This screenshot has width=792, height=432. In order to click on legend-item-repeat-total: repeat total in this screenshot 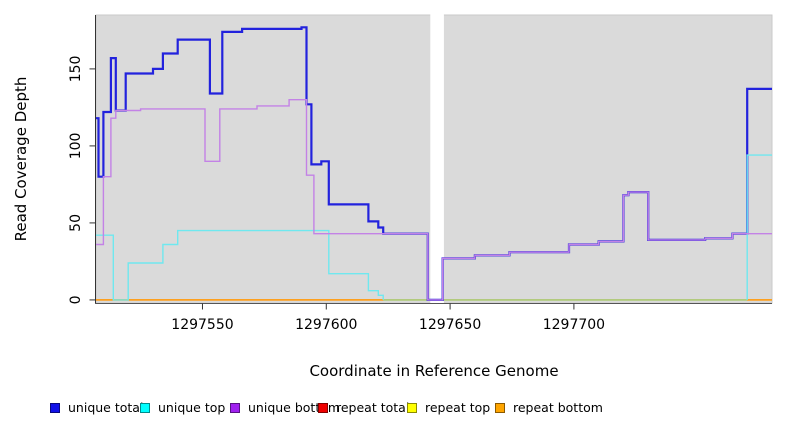, I will do `click(363, 408)`.